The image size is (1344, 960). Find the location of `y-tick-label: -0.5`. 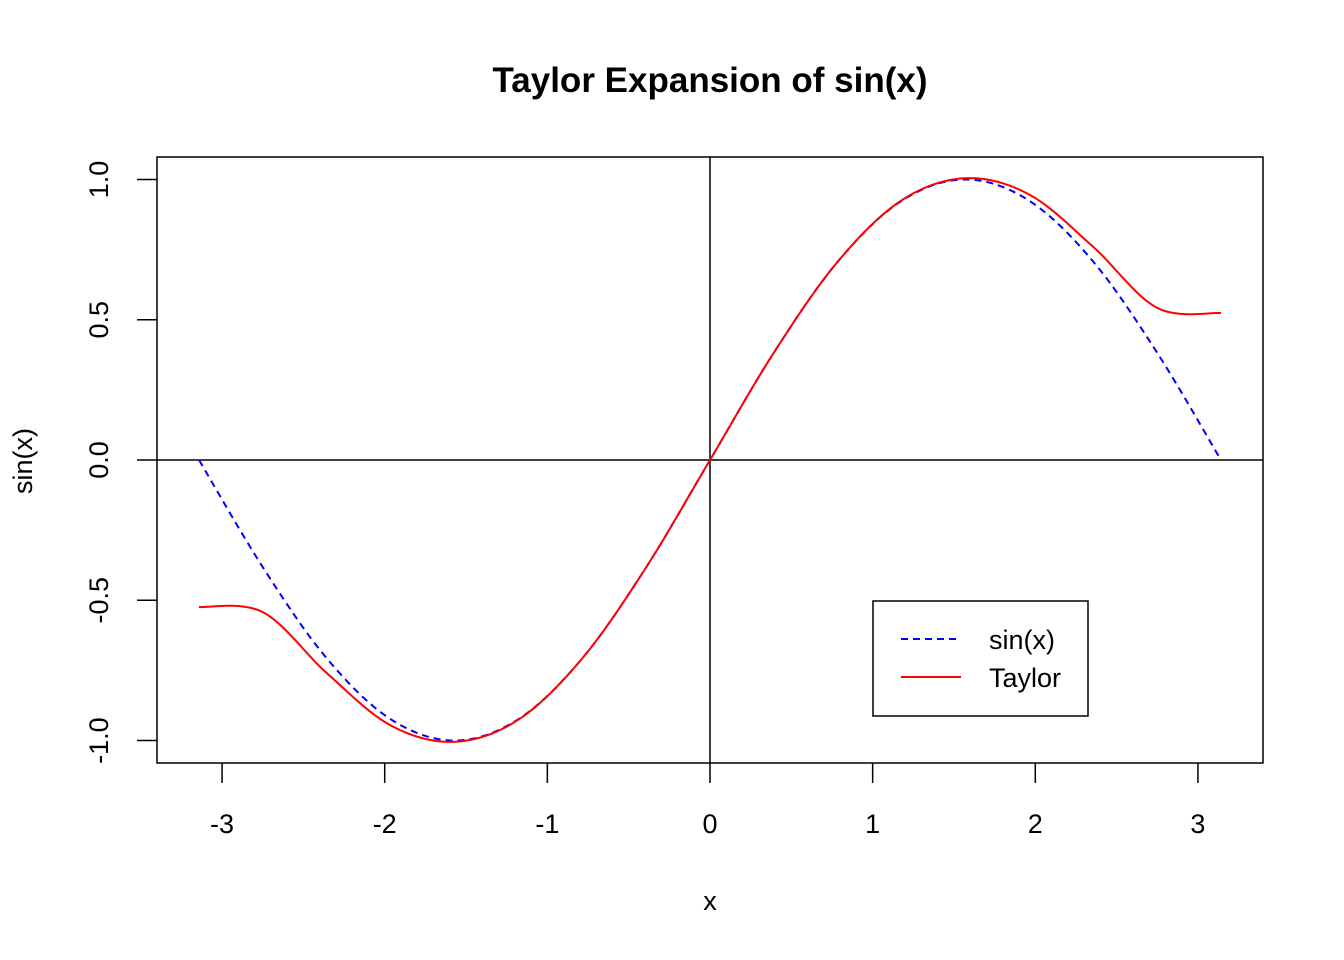

y-tick-label: -0.5 is located at coordinates (99, 600).